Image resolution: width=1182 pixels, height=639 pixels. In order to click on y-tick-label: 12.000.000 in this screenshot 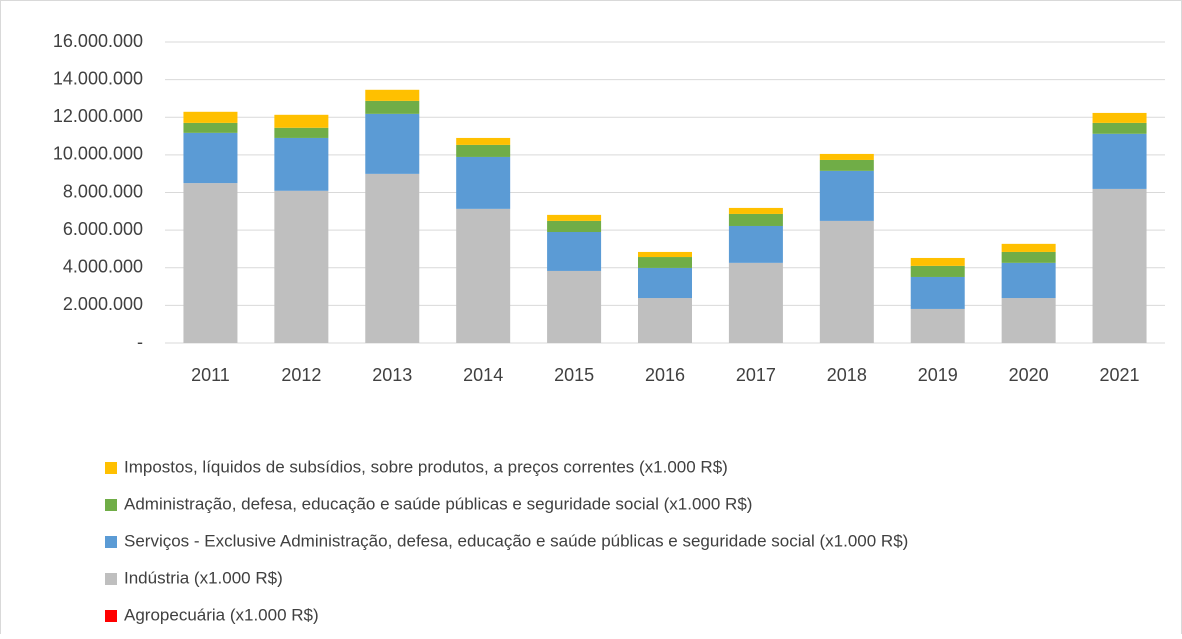, I will do `click(98, 116)`.